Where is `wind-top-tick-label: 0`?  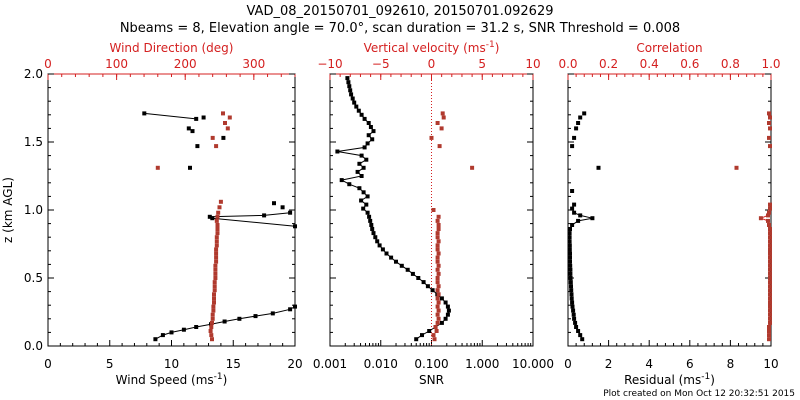
wind-top-tick-label: 0 is located at coordinates (48, 64).